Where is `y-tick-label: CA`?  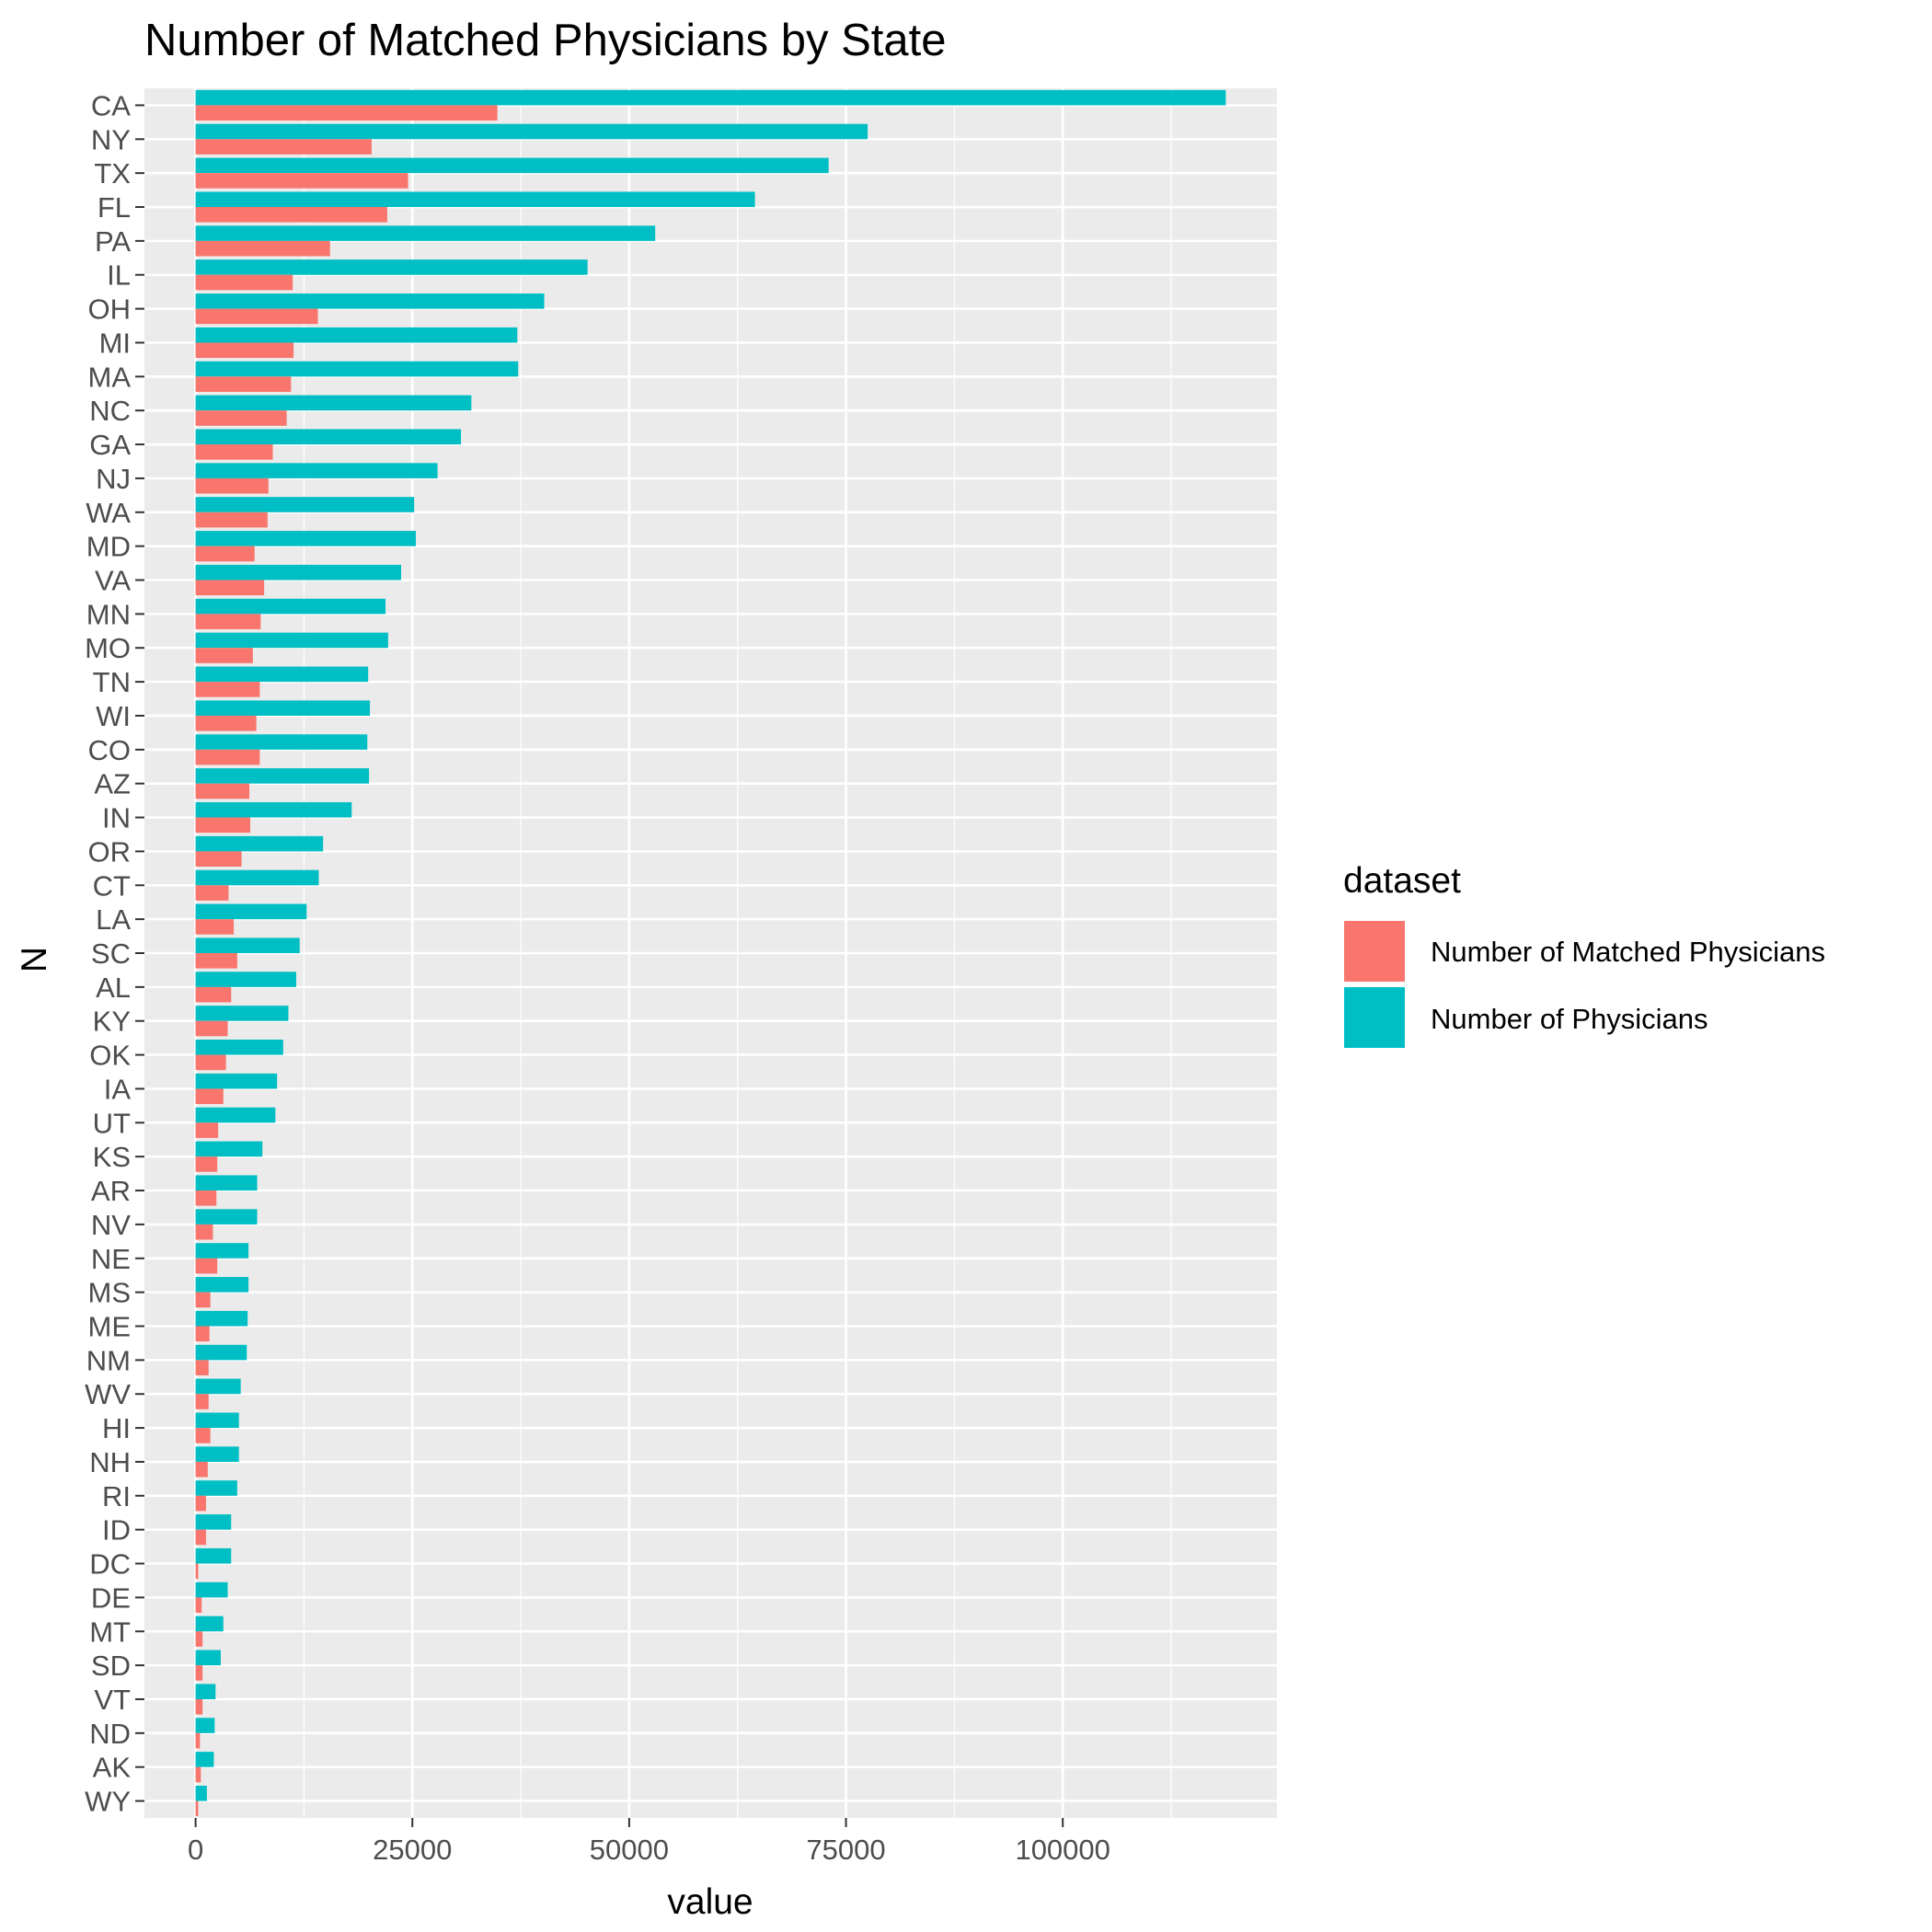 y-tick-label: CA is located at coordinates (111, 105).